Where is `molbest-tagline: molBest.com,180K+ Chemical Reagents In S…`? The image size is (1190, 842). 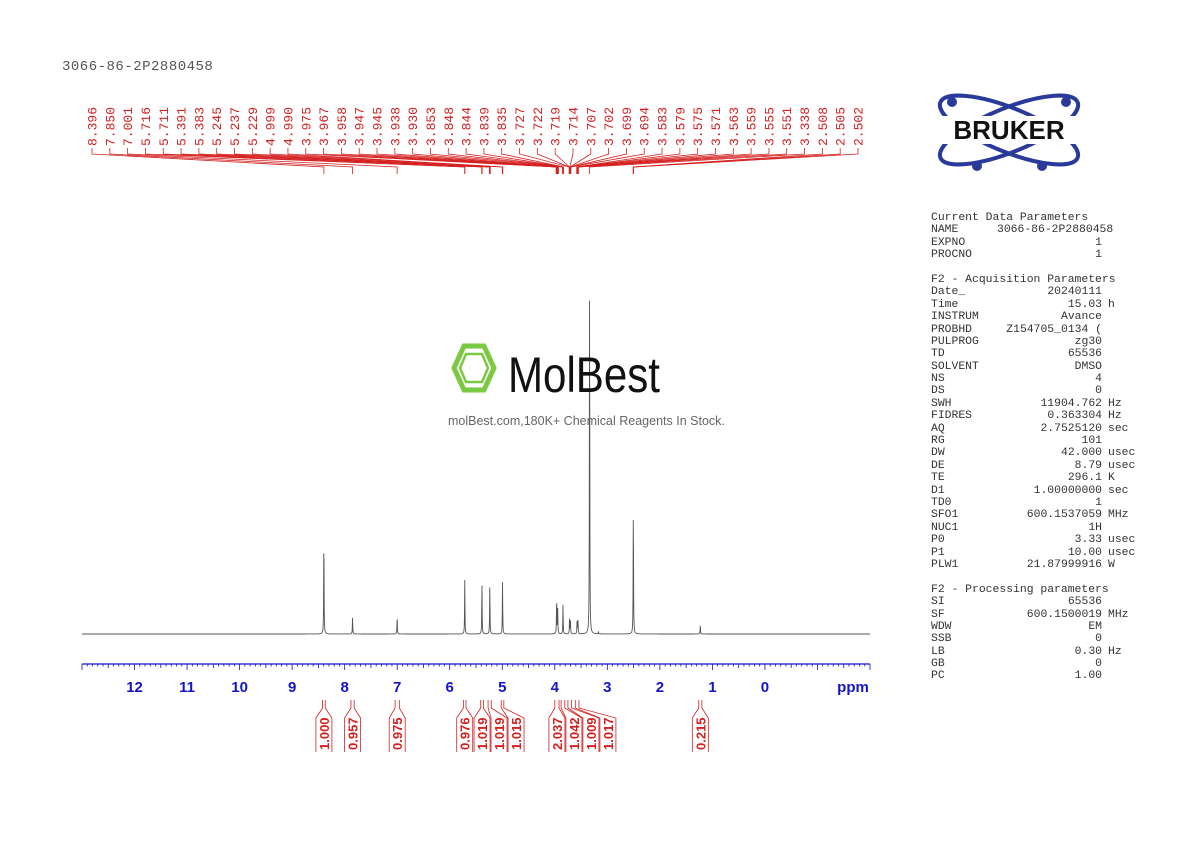 molbest-tagline: molBest.com,180K+ Chemical Reagents In S… is located at coordinates (586, 421).